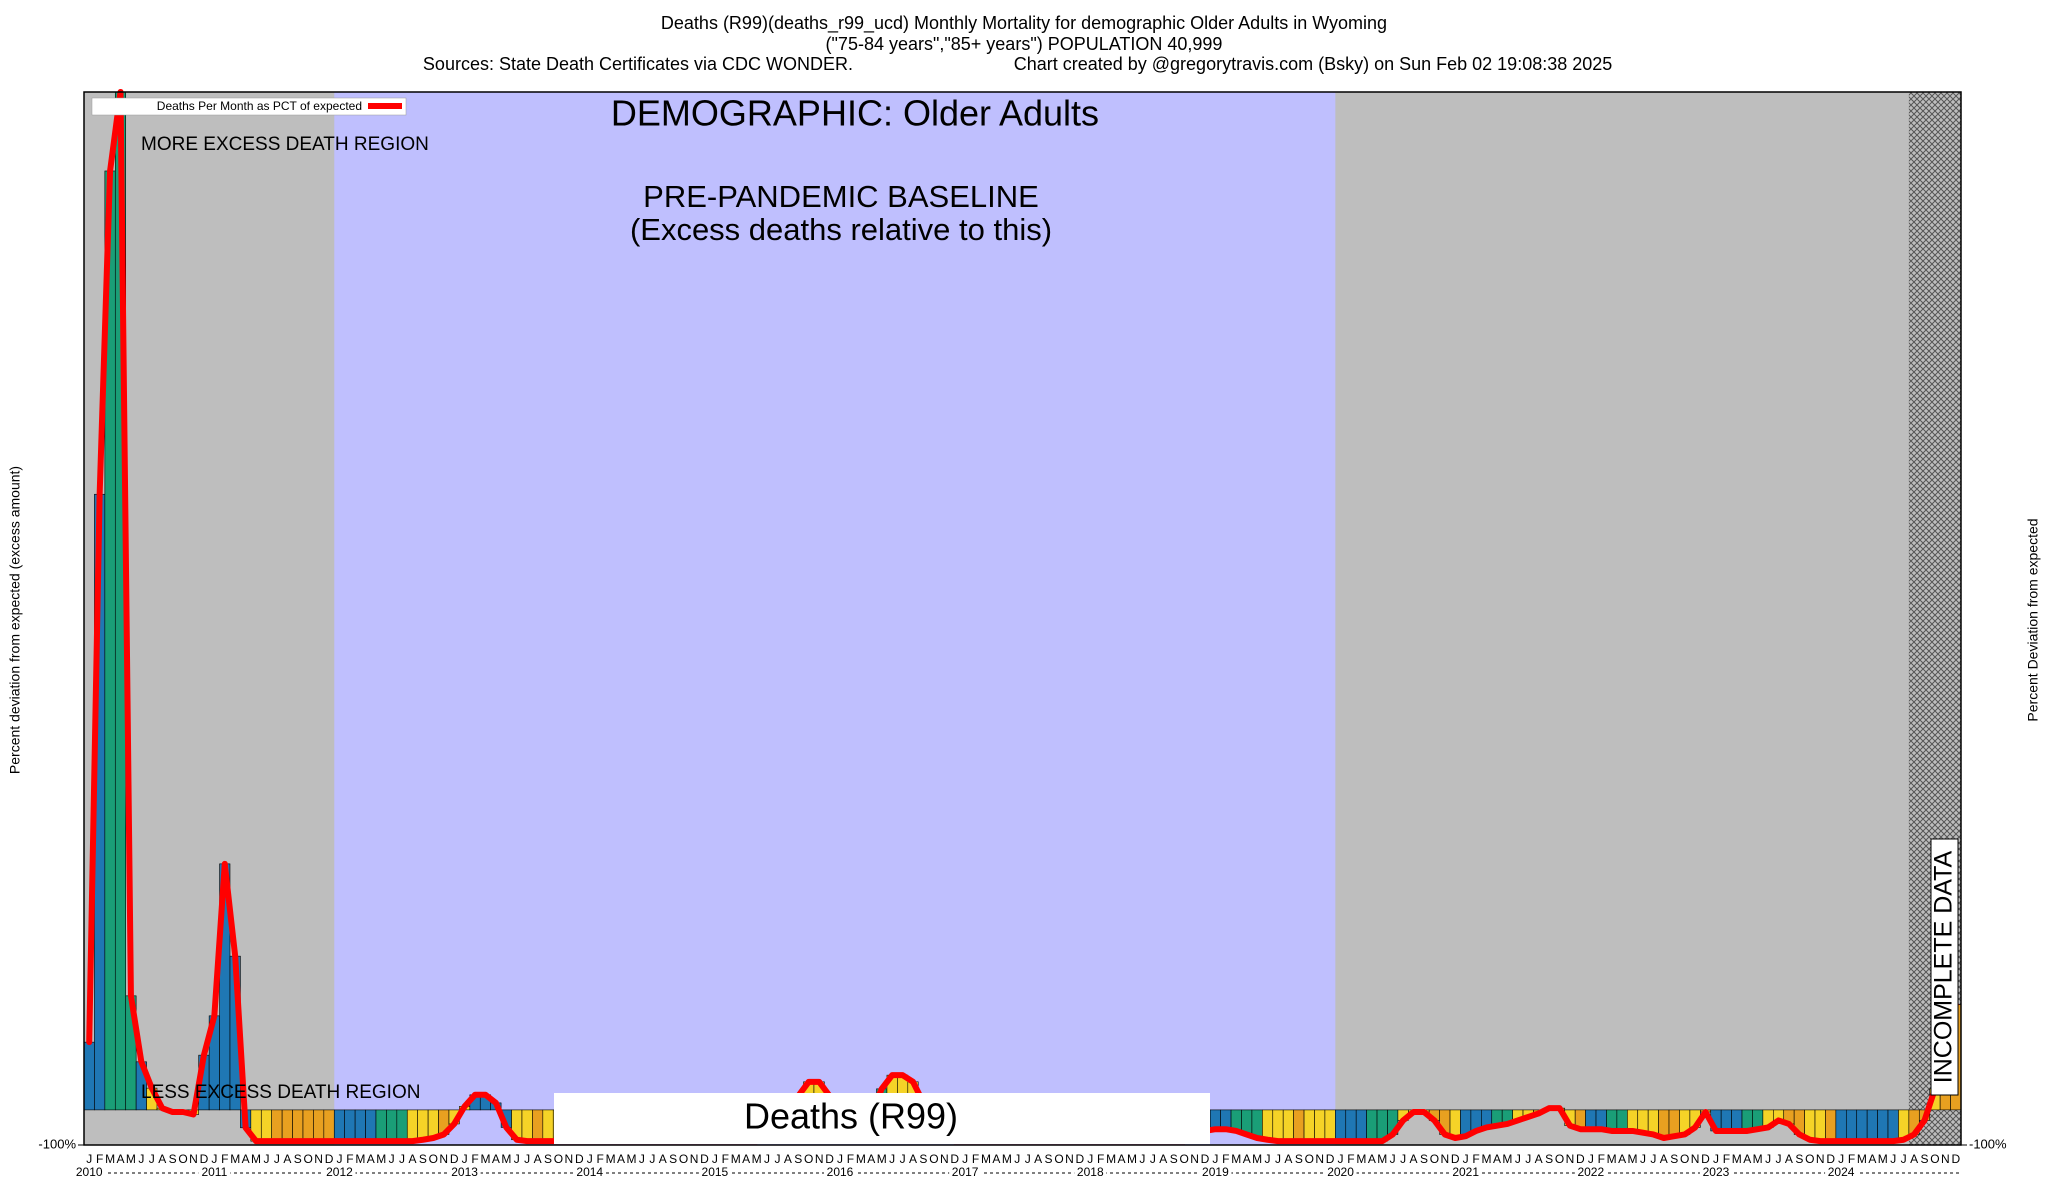 The image size is (2048, 1200). I want to click on year-label: 2019, so click(1215, 1172).